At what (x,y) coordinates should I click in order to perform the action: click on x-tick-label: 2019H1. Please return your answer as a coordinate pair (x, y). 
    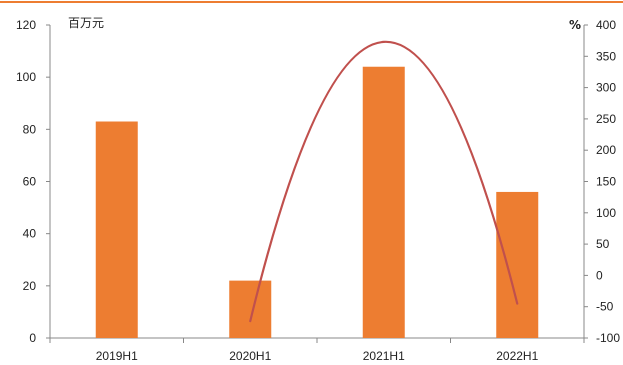
    Looking at the image, I should click on (117, 356).